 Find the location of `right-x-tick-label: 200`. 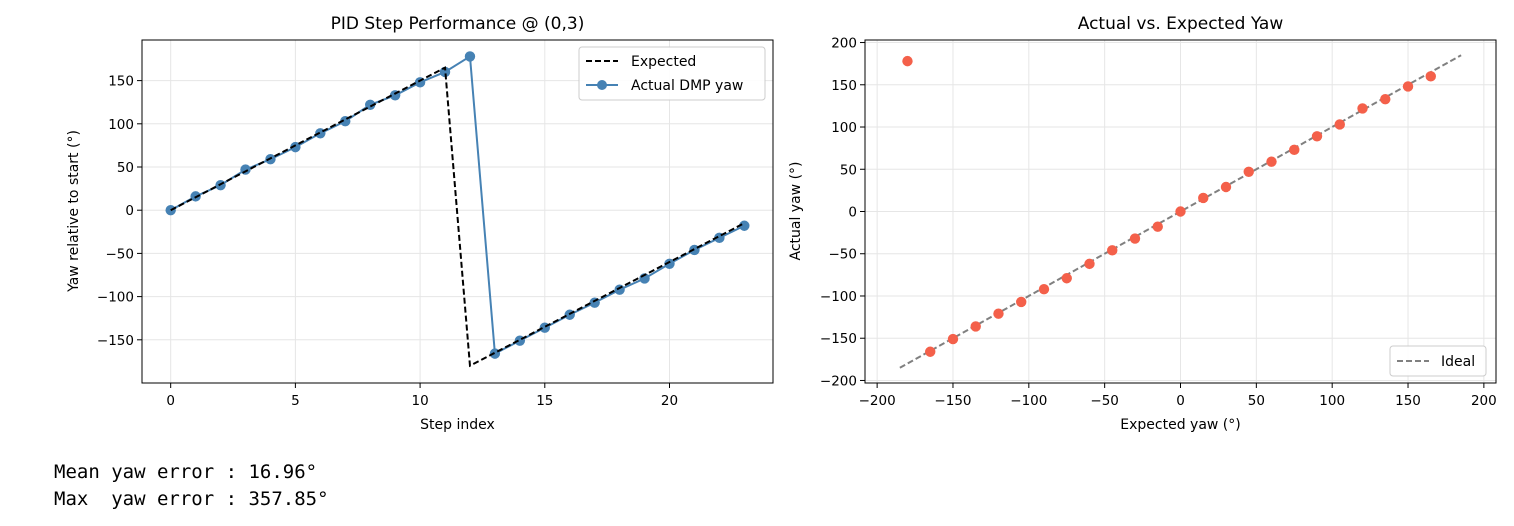

right-x-tick-label: 200 is located at coordinates (1484, 401).